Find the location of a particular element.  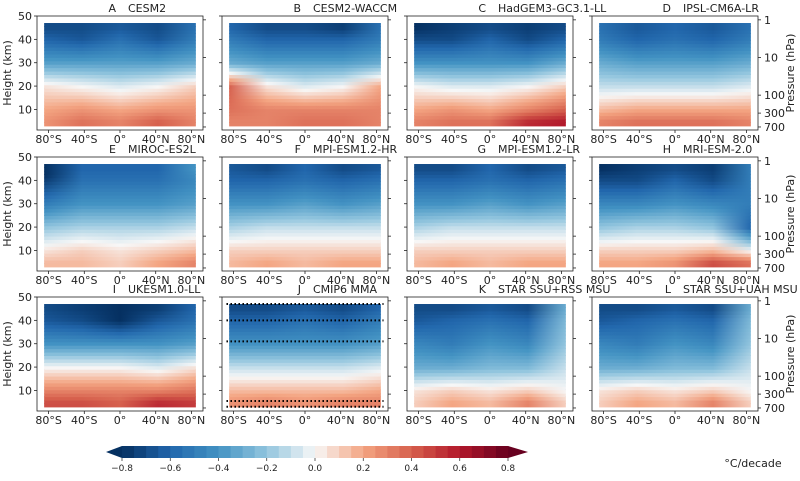

panel-title: CMIP6 MMA is located at coordinates (345, 289).